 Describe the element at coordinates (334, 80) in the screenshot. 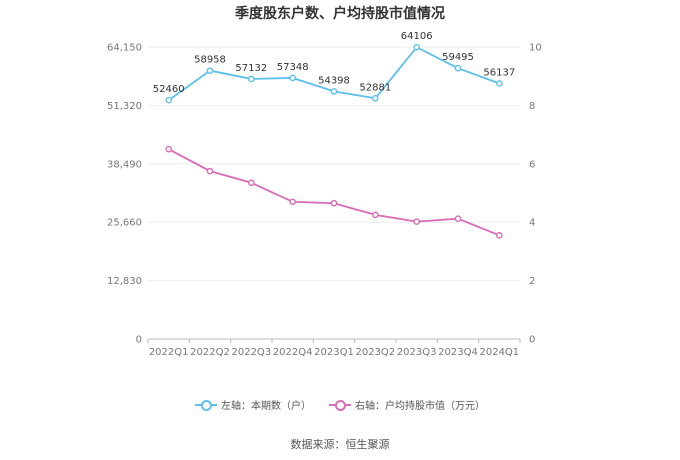

I see `data-label: 54398` at that location.